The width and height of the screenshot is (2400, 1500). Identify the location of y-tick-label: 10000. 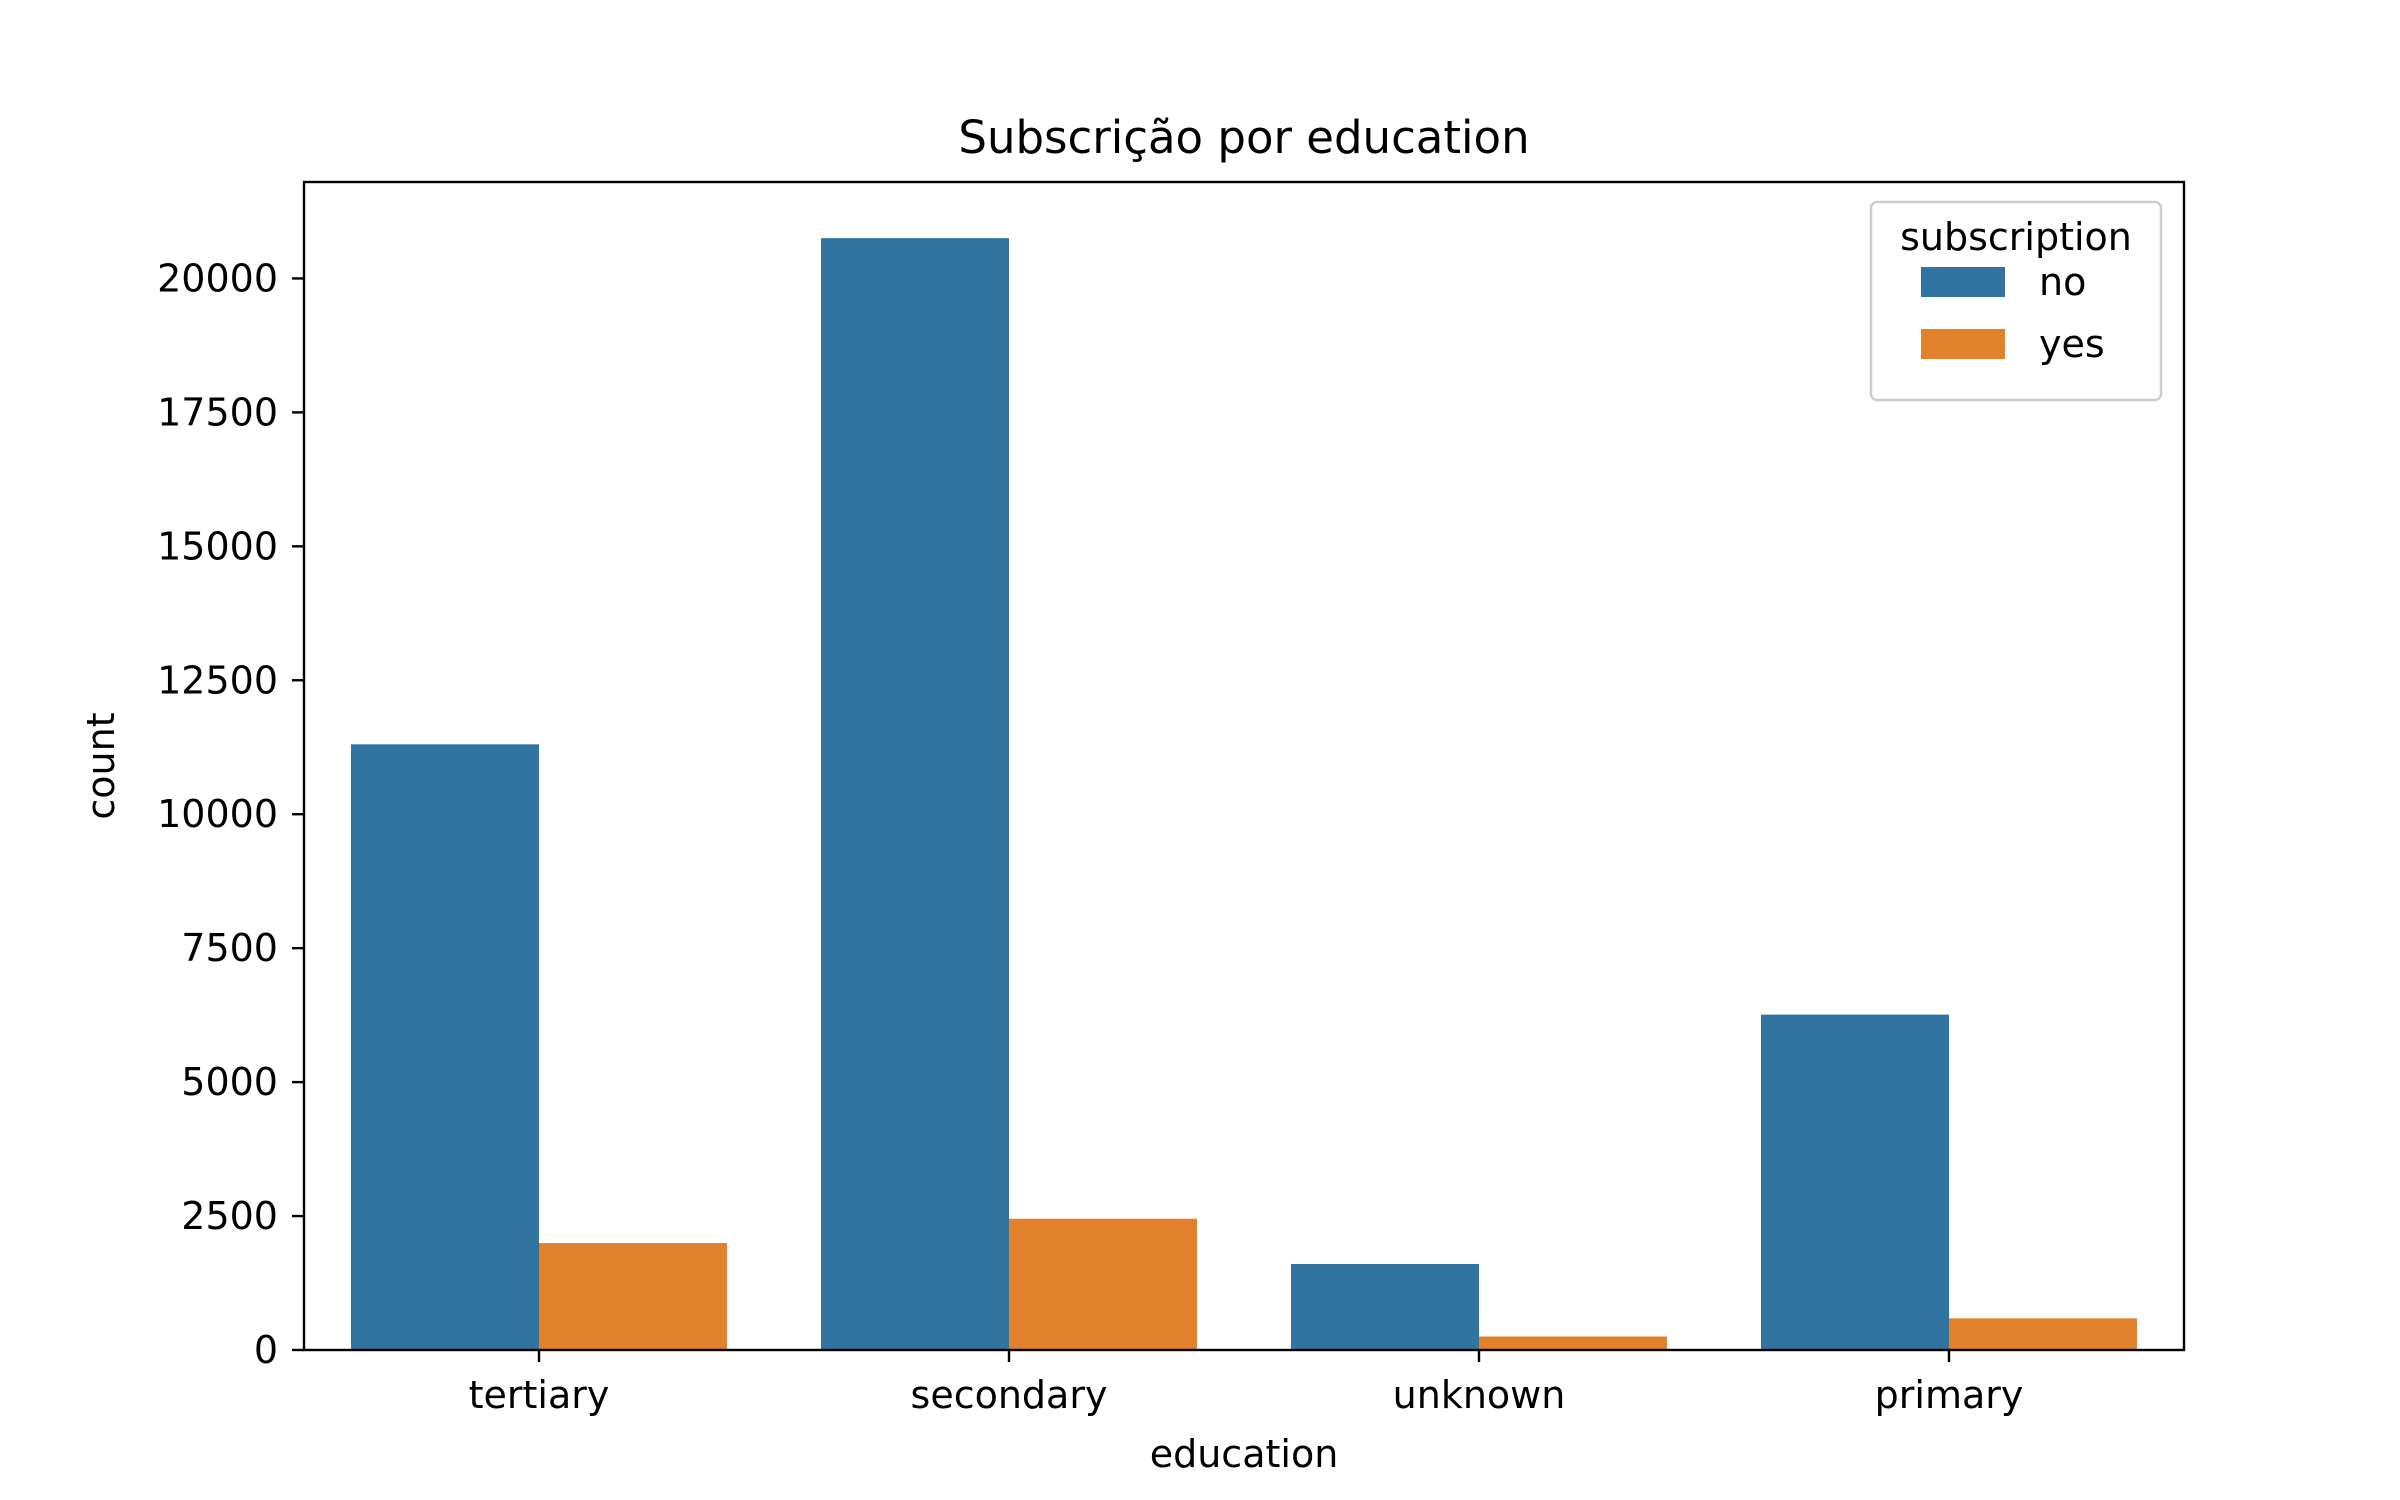
(217, 814).